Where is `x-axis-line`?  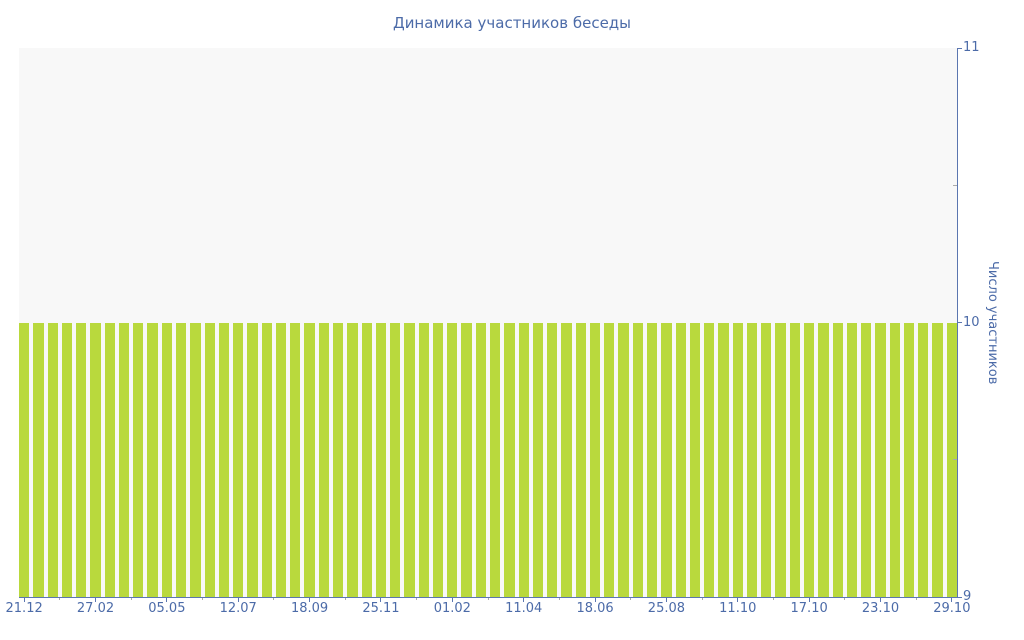 x-axis-line is located at coordinates (488, 597).